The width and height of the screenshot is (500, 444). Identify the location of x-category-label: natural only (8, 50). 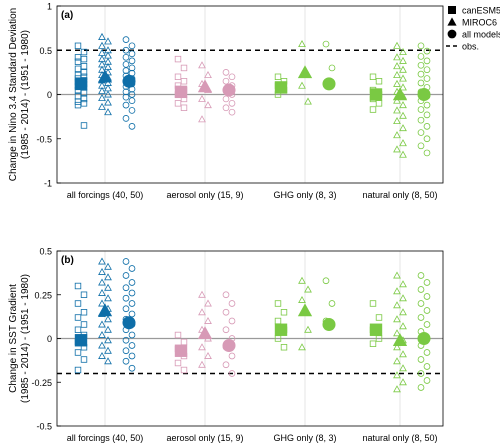
(399, 195).